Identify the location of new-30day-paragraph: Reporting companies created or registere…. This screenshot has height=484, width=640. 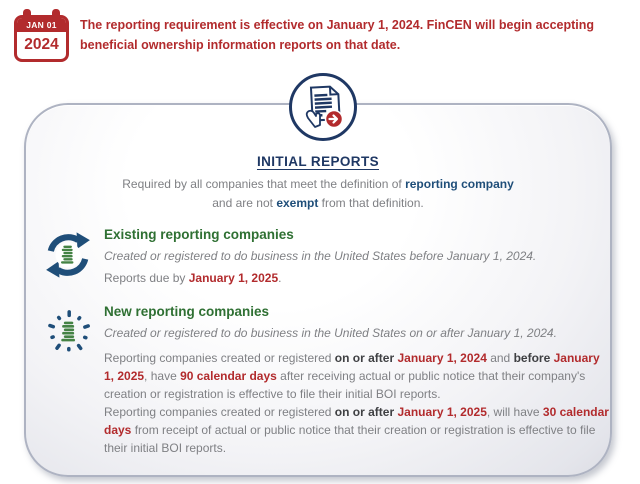
(356, 430).